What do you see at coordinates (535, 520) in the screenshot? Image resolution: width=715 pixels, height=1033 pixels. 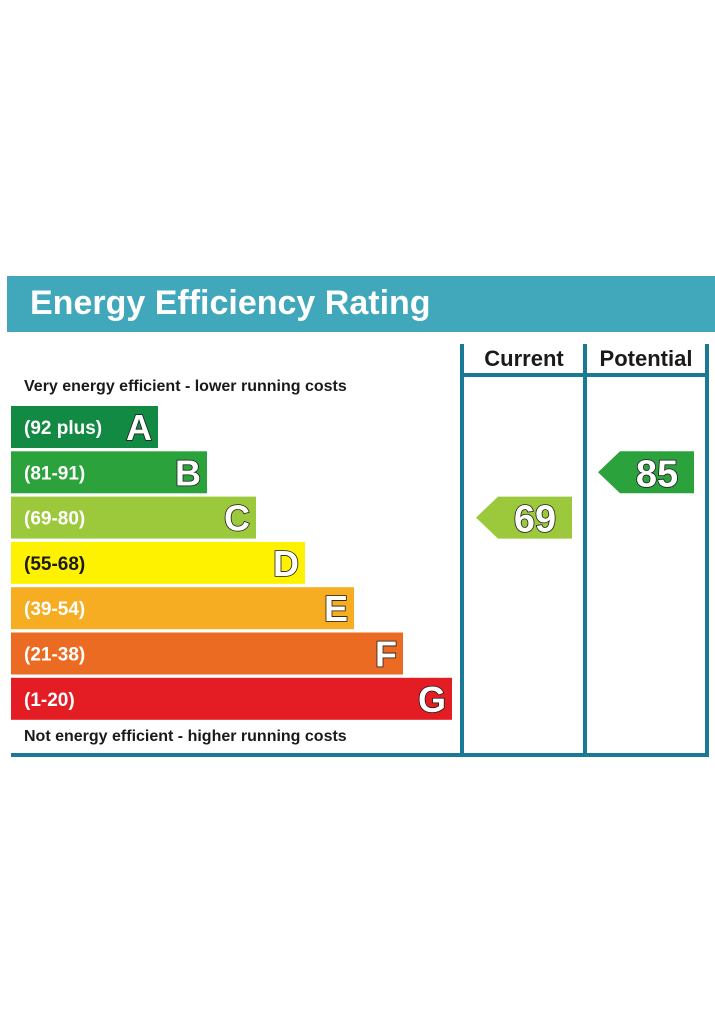 I see `current-rating-value: 69` at bounding box center [535, 520].